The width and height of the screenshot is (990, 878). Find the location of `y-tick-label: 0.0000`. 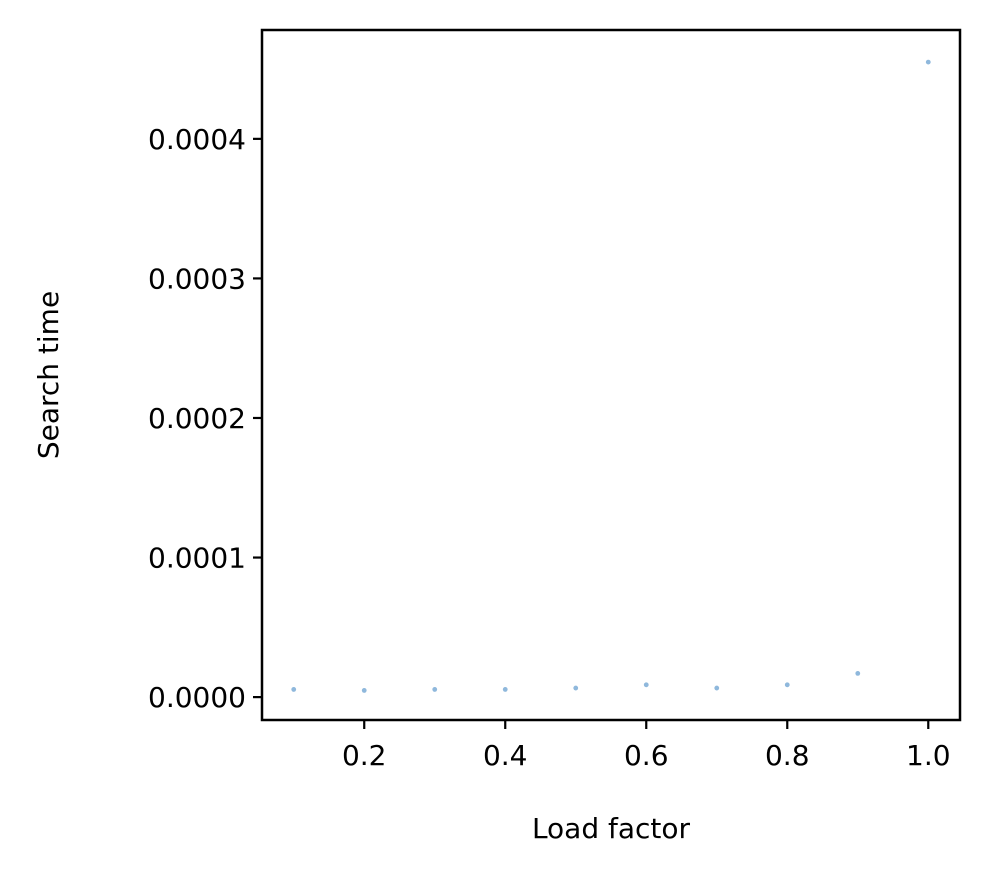

y-tick-label: 0.0000 is located at coordinates (197, 697).